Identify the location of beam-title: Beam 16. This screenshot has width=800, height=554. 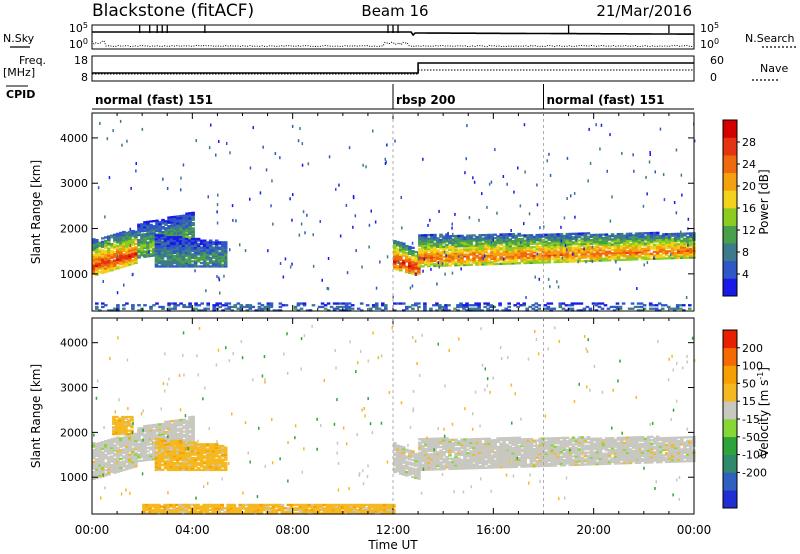
(394, 11).